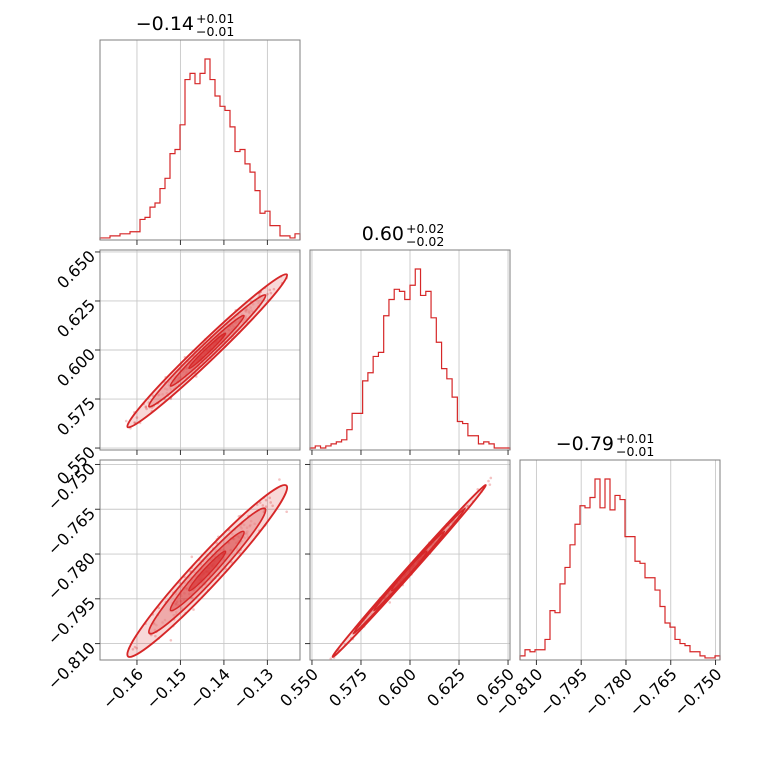 This screenshot has height=760, width=760. What do you see at coordinates (697, 692) in the screenshot?
I see `x-tick-label: −0.750` at bounding box center [697, 692].